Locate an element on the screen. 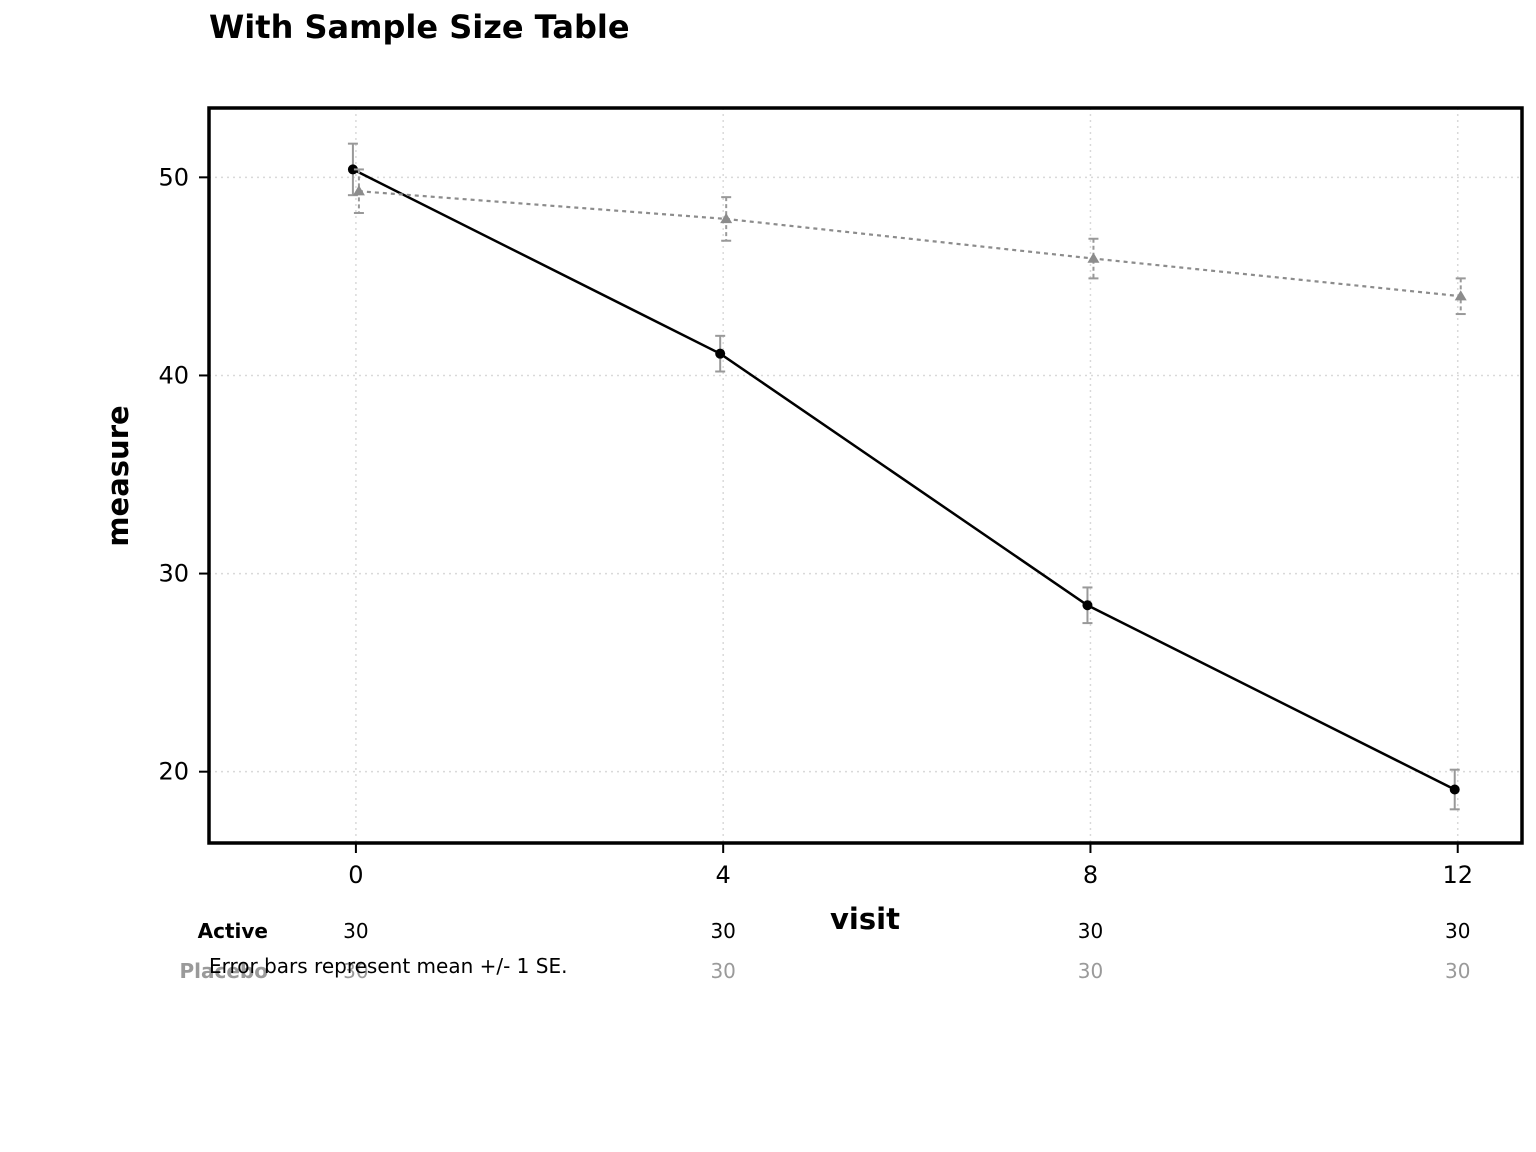 The height and width of the screenshot is (1152, 1536). x-tick-label: 0 is located at coordinates (355, 875).